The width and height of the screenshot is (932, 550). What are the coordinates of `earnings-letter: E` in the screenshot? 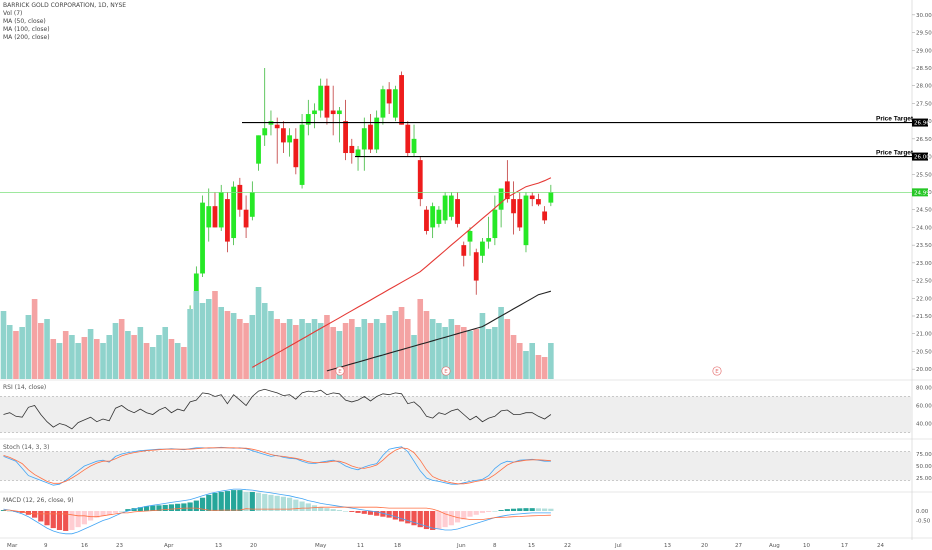 It's located at (717, 372).